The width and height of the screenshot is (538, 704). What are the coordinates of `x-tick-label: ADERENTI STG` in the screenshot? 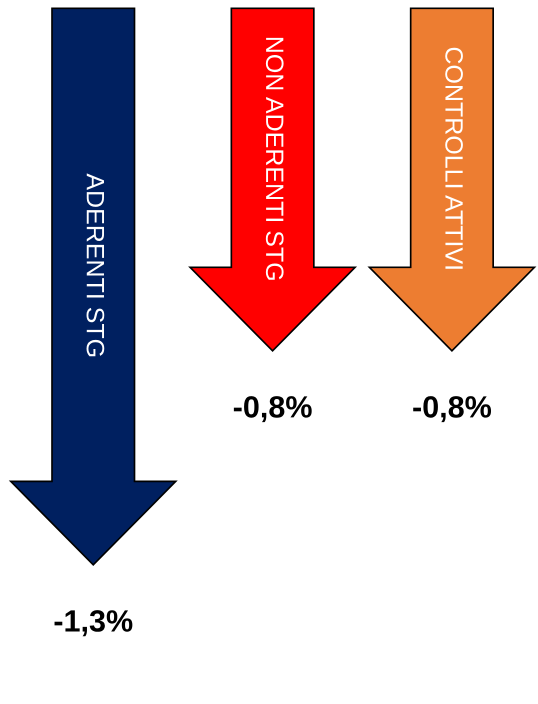 It's located at (95, 264).